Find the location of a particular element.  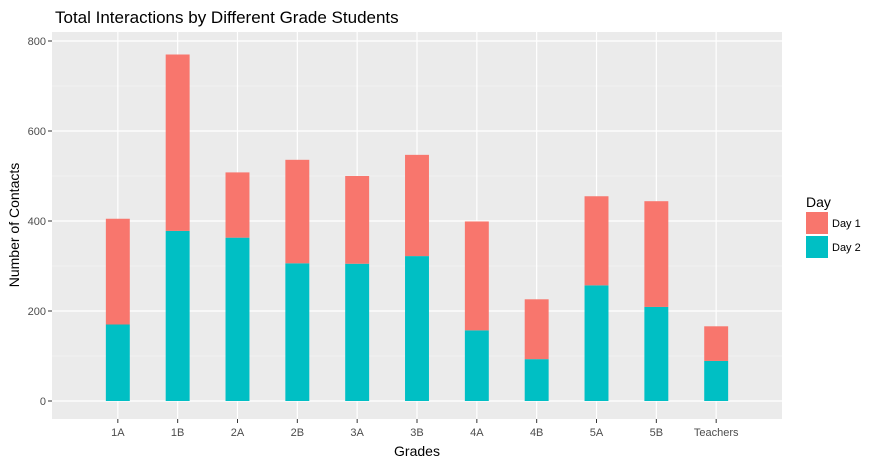

bar-day-2-3b is located at coordinates (417, 328).